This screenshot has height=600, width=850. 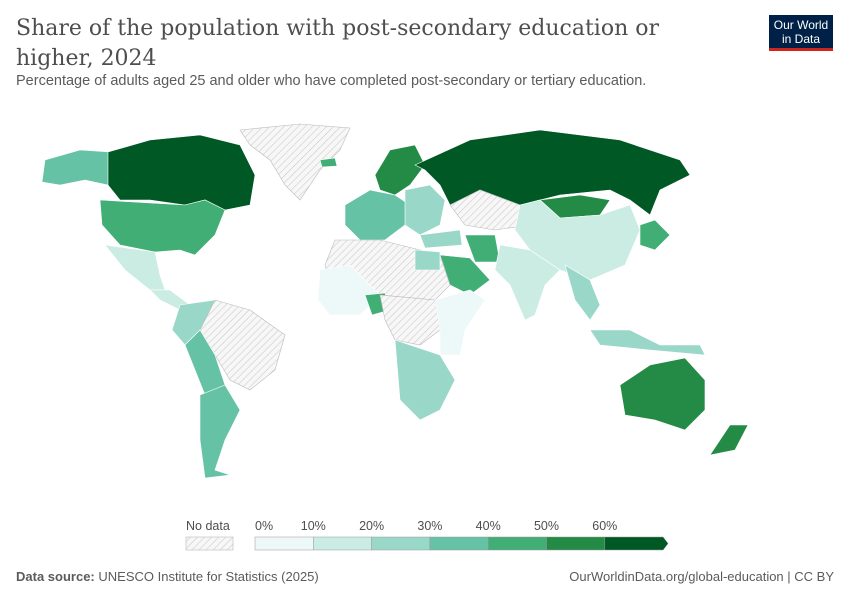 What do you see at coordinates (410, 320) in the screenshot?
I see `region-central-africa` at bounding box center [410, 320].